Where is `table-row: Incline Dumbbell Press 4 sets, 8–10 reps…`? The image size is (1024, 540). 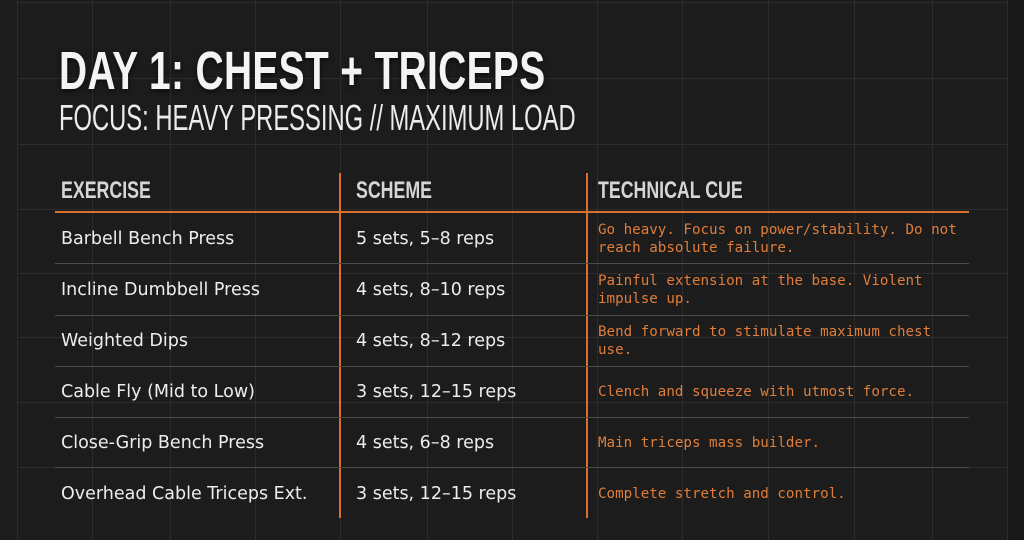 table-row: Incline Dumbbell Press 4 sets, 8–10 reps… is located at coordinates (512, 289).